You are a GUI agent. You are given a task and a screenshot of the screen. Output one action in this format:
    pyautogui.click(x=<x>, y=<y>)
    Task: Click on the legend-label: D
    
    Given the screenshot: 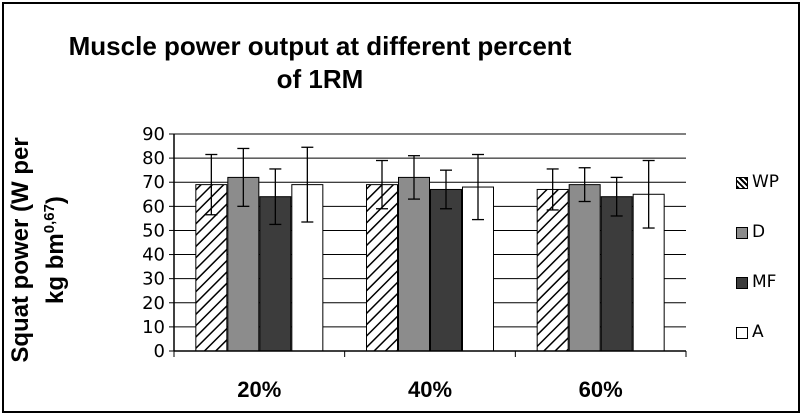 What is the action you would take?
    pyautogui.click(x=759, y=232)
    